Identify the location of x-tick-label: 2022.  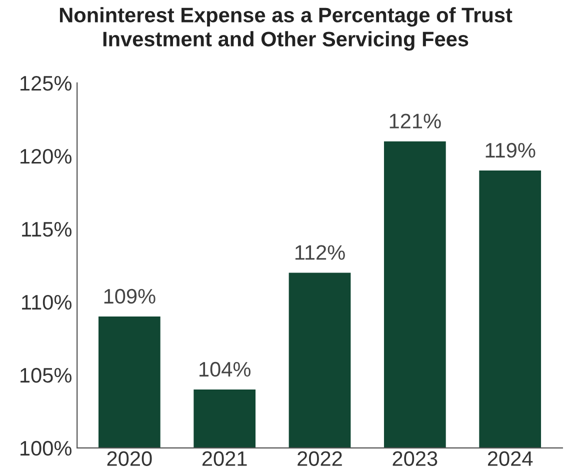
(320, 458).